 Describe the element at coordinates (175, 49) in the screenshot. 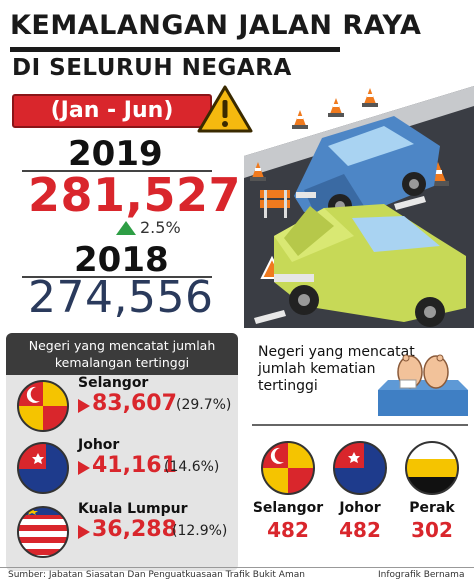

I see `title-underline` at that location.